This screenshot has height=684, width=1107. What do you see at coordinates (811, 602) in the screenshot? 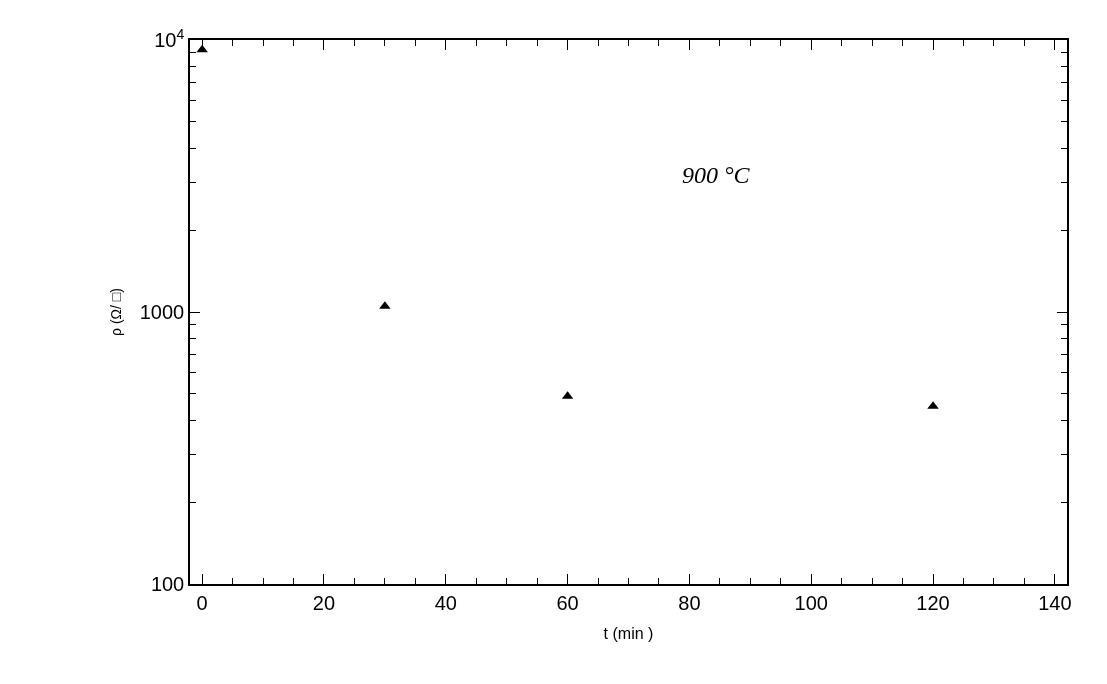
I see `x-tick-label: 100` at bounding box center [811, 602].